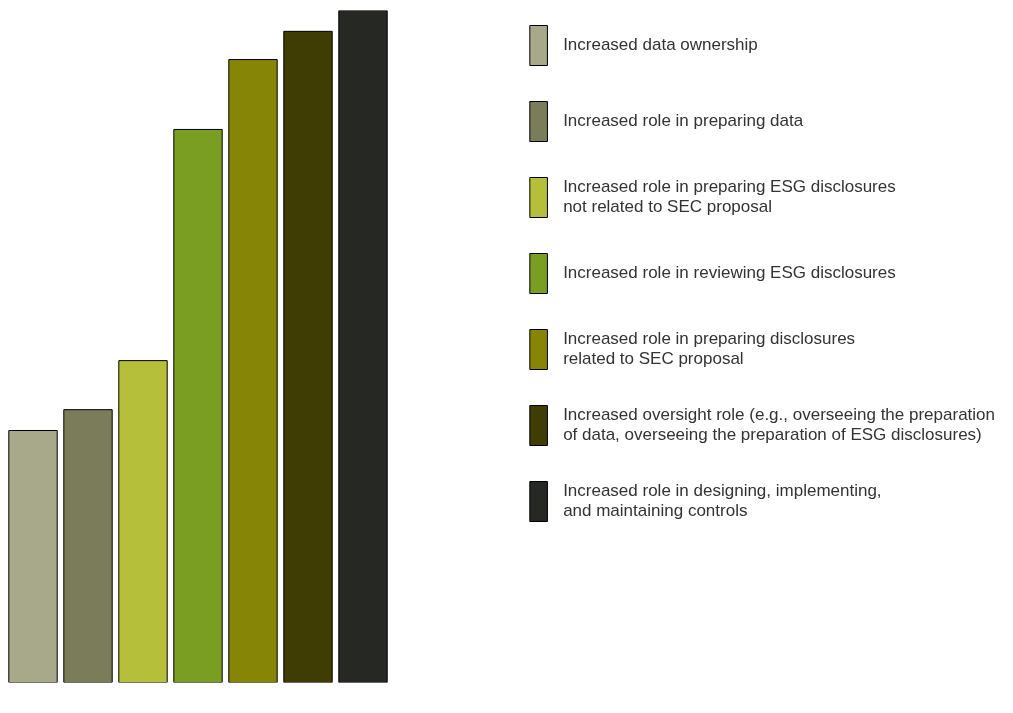 Image resolution: width=1013 pixels, height=713 pixels. What do you see at coordinates (779, 425) in the screenshot?
I see `legend-label: Increased oversight role (e.g., overseeing the preparation of data, overseeing the preparation of ESG disclosures)` at bounding box center [779, 425].